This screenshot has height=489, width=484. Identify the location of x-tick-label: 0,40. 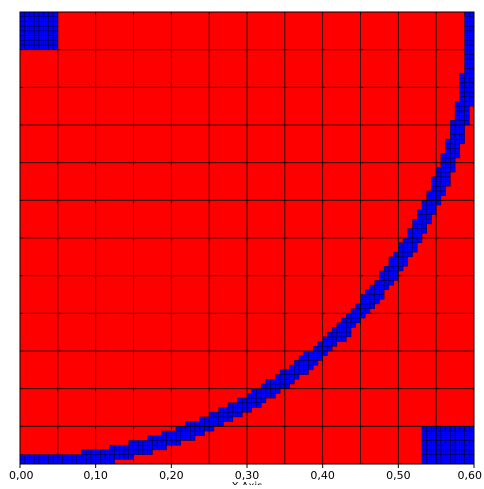
(322, 475).